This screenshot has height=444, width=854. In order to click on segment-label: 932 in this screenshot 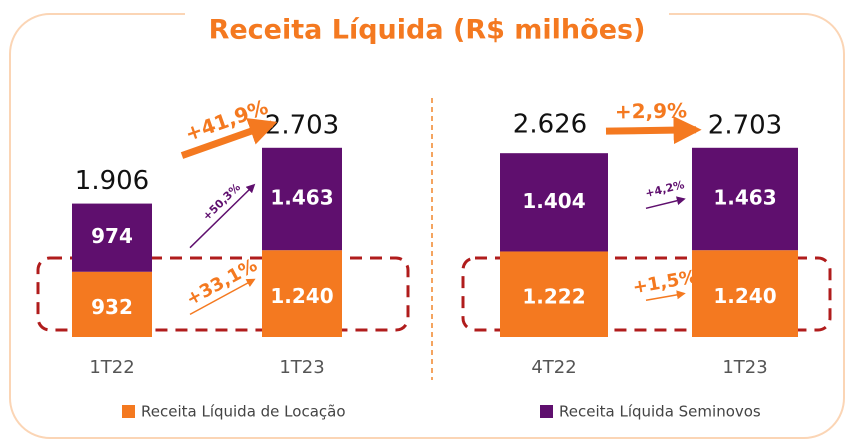, I will do `click(112, 307)`.